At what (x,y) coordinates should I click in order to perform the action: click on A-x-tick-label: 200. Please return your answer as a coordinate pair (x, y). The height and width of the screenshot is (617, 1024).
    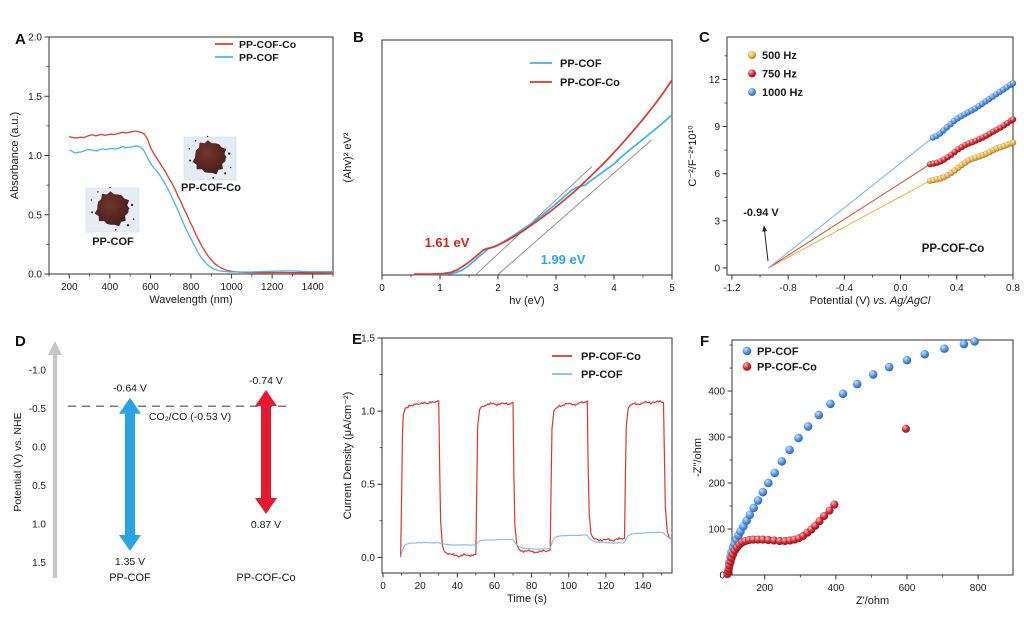
    Looking at the image, I should click on (69, 287).